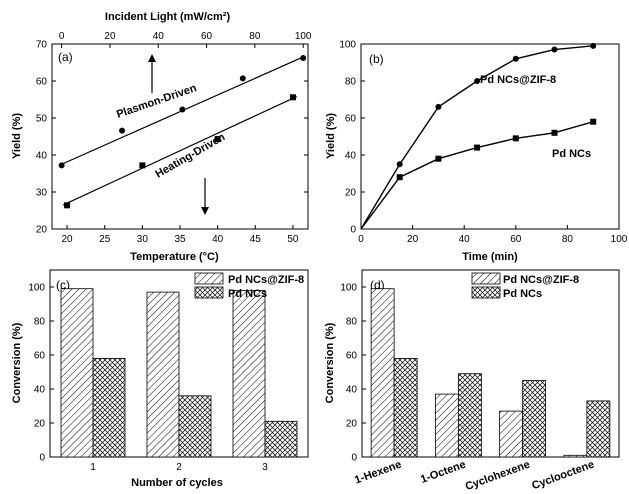 The height and width of the screenshot is (494, 629). I want to click on x-tick-label: 35, so click(180, 239).